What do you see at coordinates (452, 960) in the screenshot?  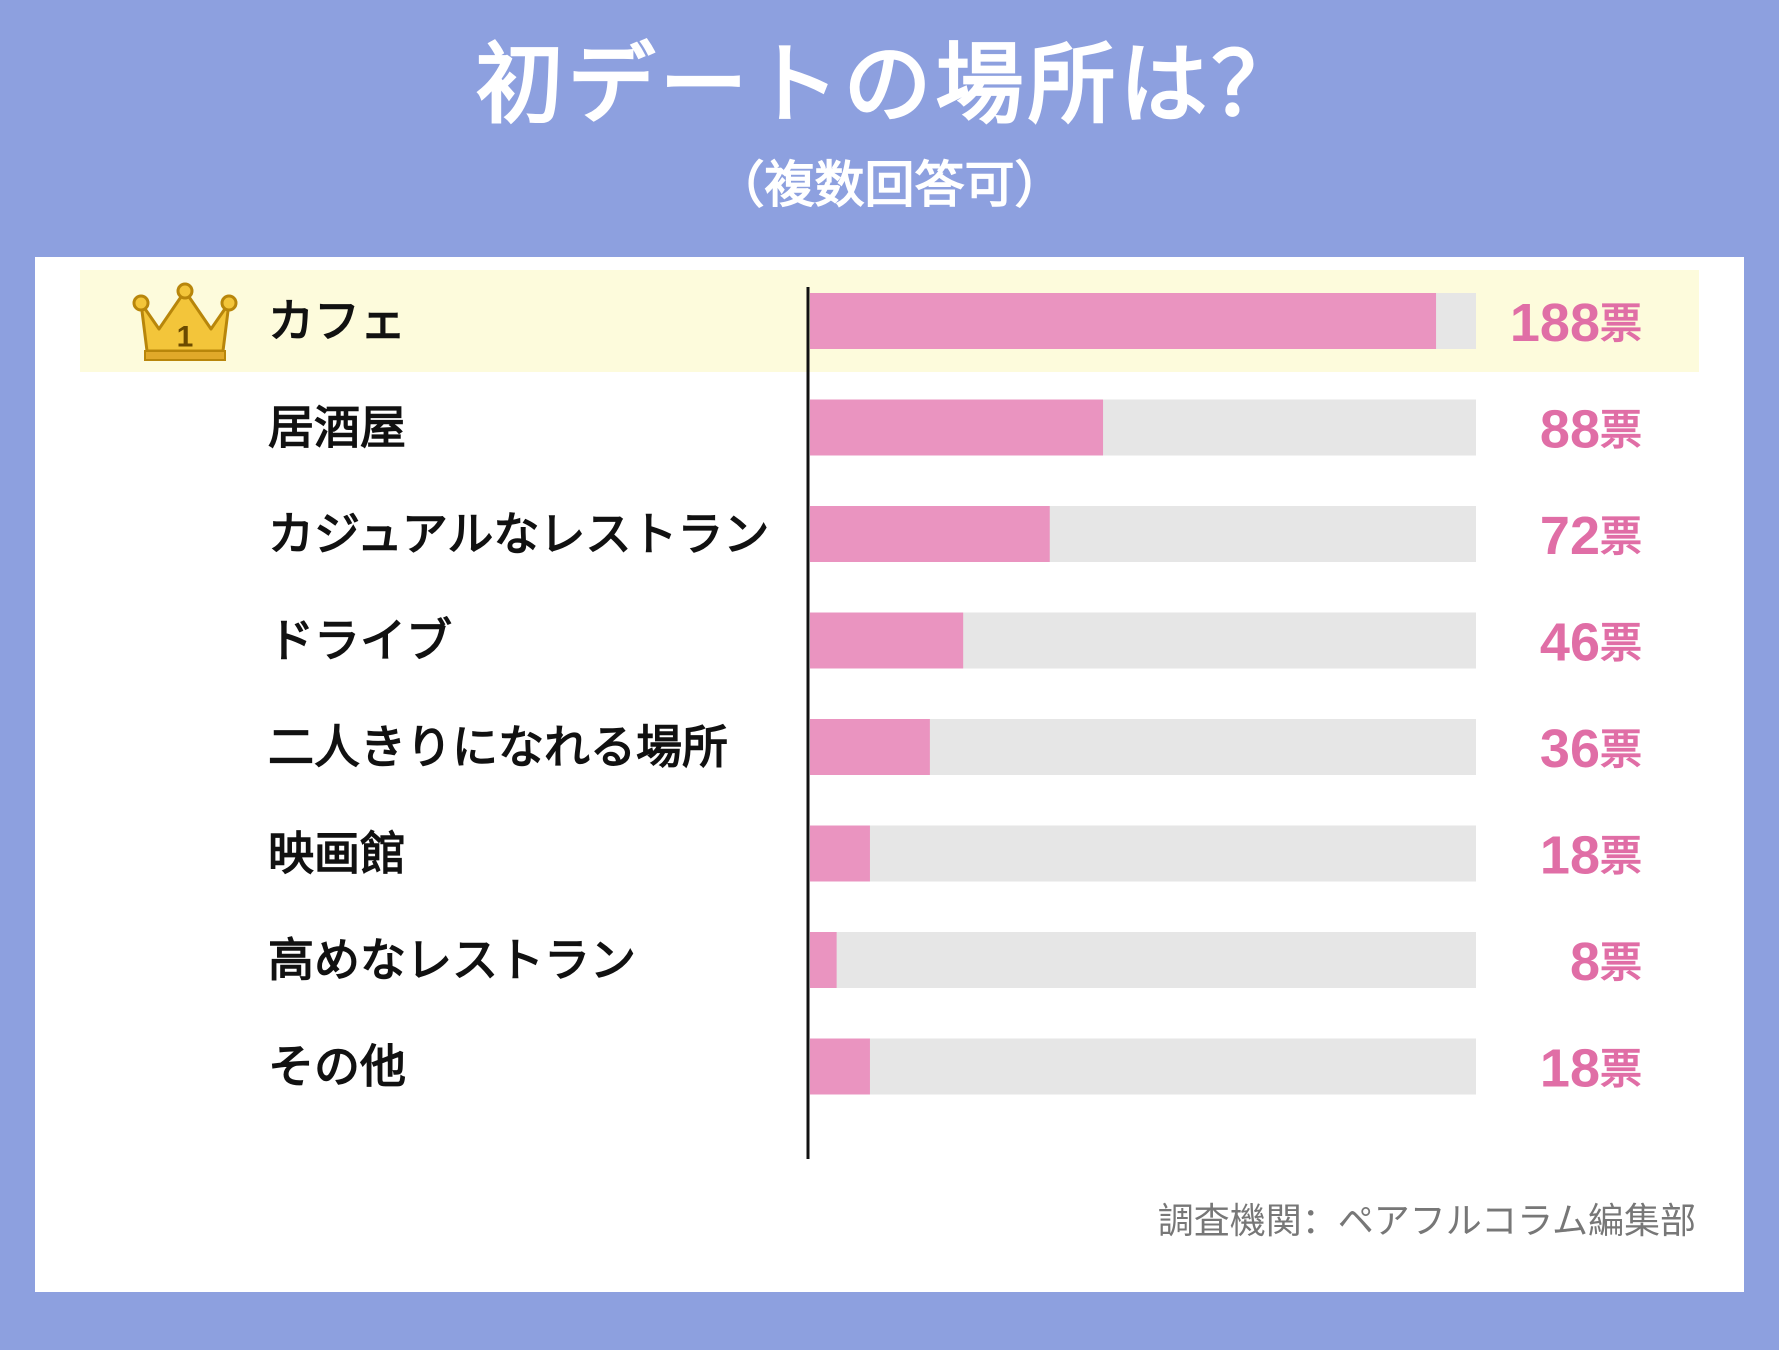 I see `category-label: 高めなレストラン` at bounding box center [452, 960].